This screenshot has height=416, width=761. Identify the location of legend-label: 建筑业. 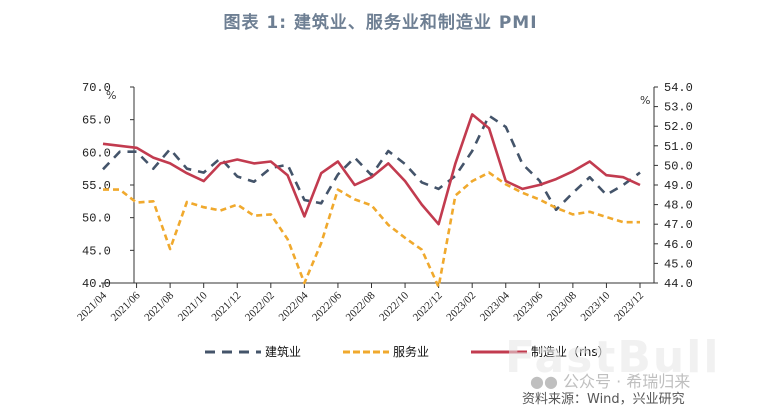
(283, 352).